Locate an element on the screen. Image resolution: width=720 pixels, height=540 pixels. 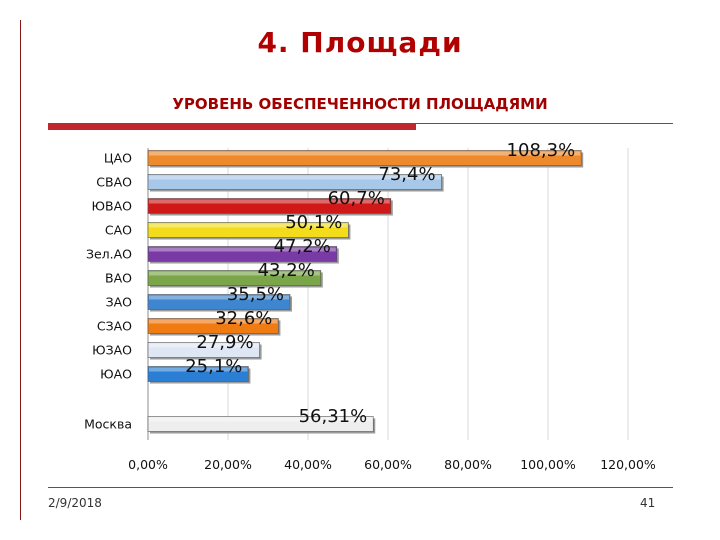
data-label: 108,3% is located at coordinates (541, 150).